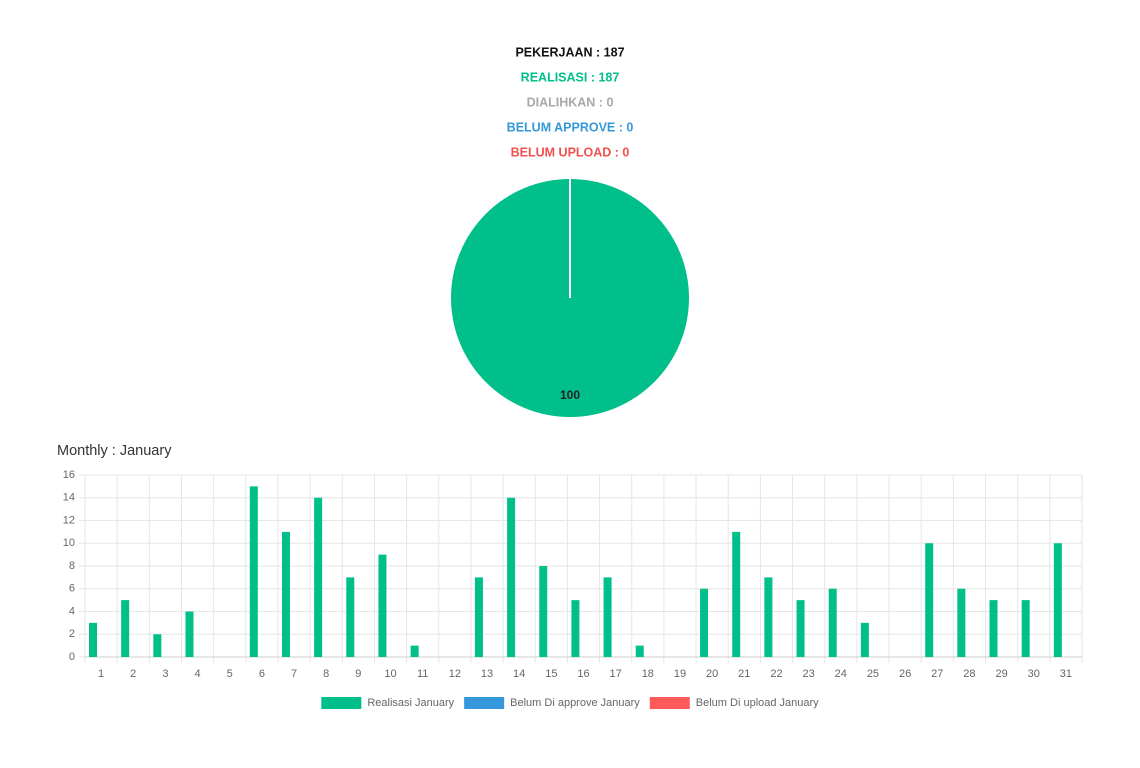 This screenshot has height=768, width=1140. What do you see at coordinates (873, 674) in the screenshot?
I see `x-tick-label: 25` at bounding box center [873, 674].